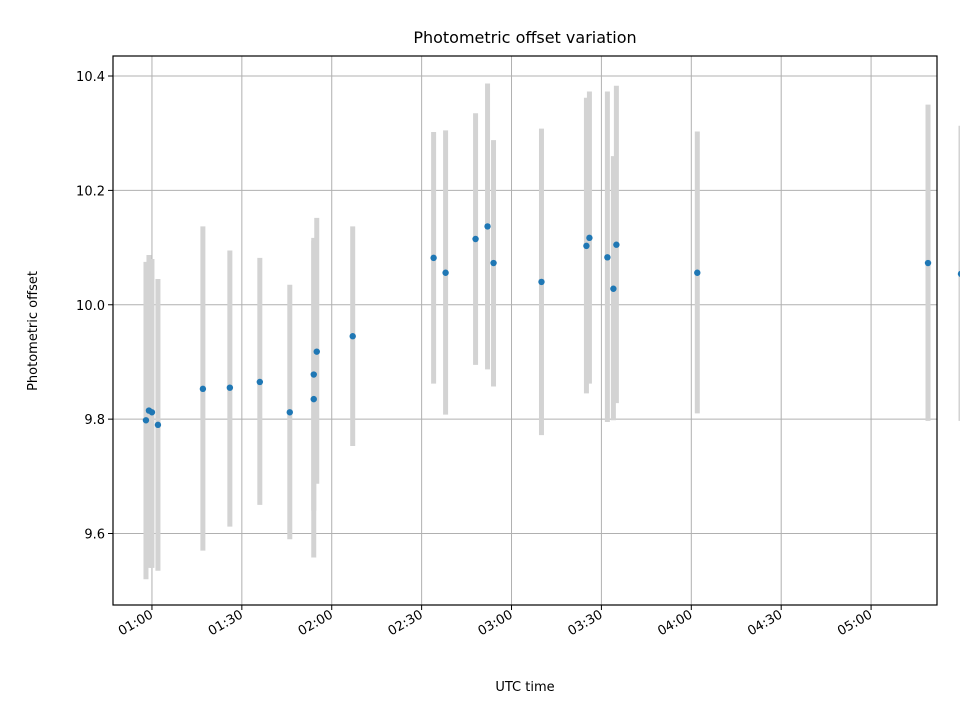 This screenshot has height=720, width=960. Describe the element at coordinates (90, 306) in the screenshot. I see `y-tick-label: 10.0` at that location.